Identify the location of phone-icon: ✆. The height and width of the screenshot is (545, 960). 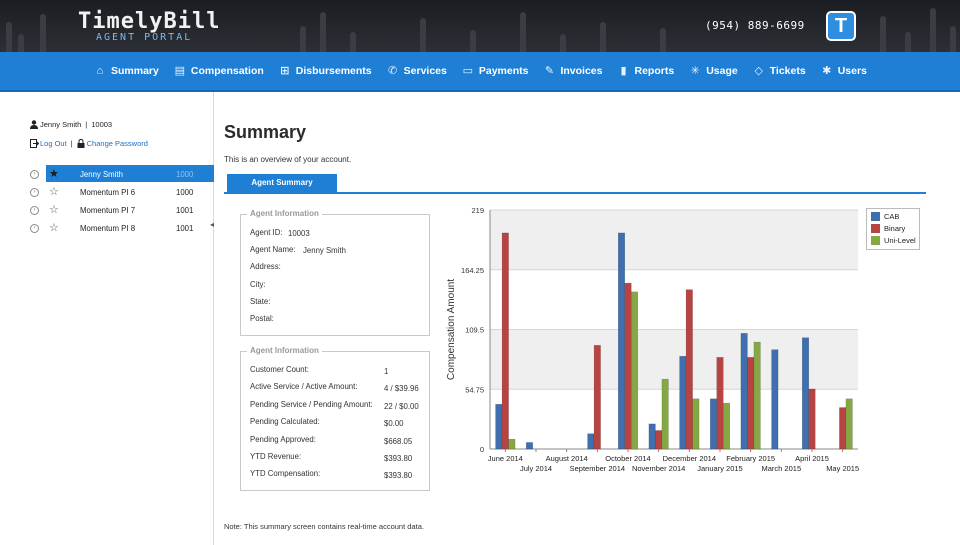
(393, 71).